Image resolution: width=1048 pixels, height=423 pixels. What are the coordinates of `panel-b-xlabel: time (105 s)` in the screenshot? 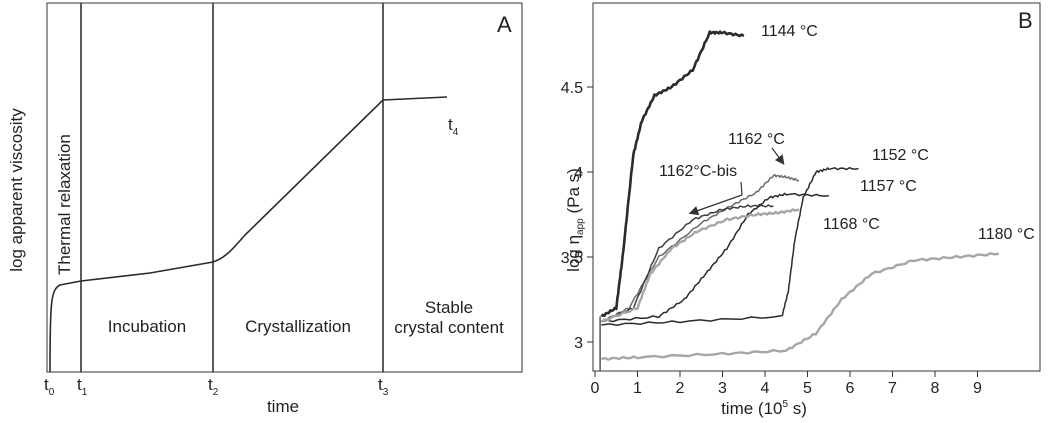 It's located at (764, 408).